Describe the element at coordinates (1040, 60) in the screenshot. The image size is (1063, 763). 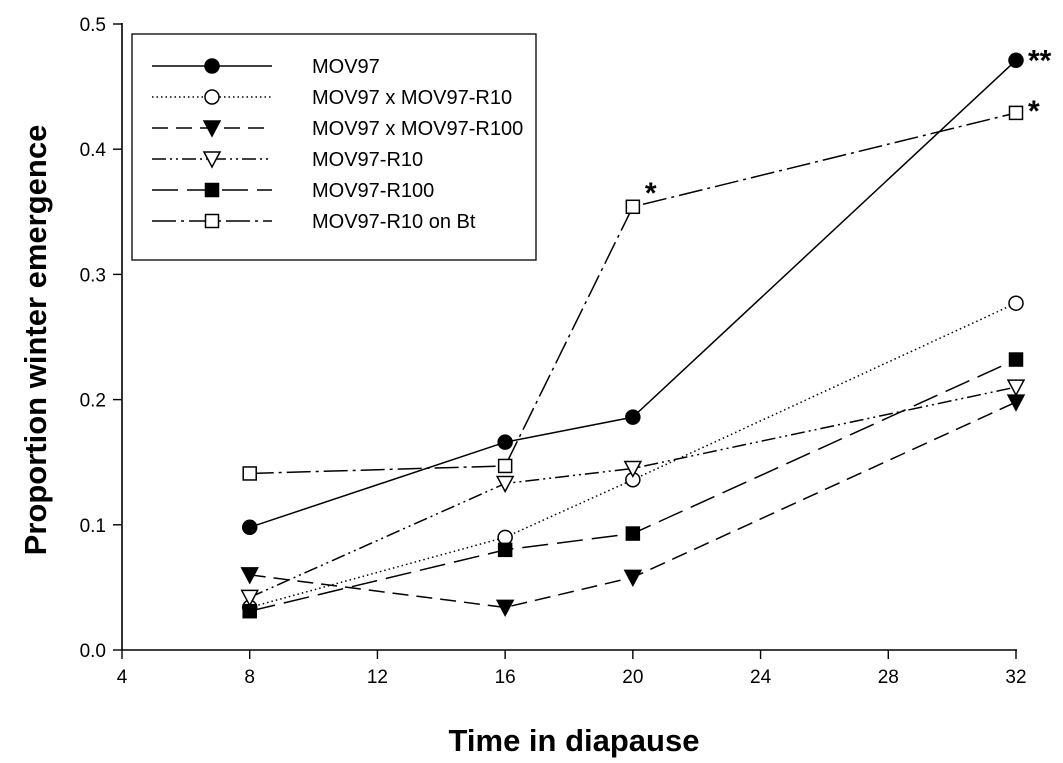
I see `significance-annotation: **` at that location.